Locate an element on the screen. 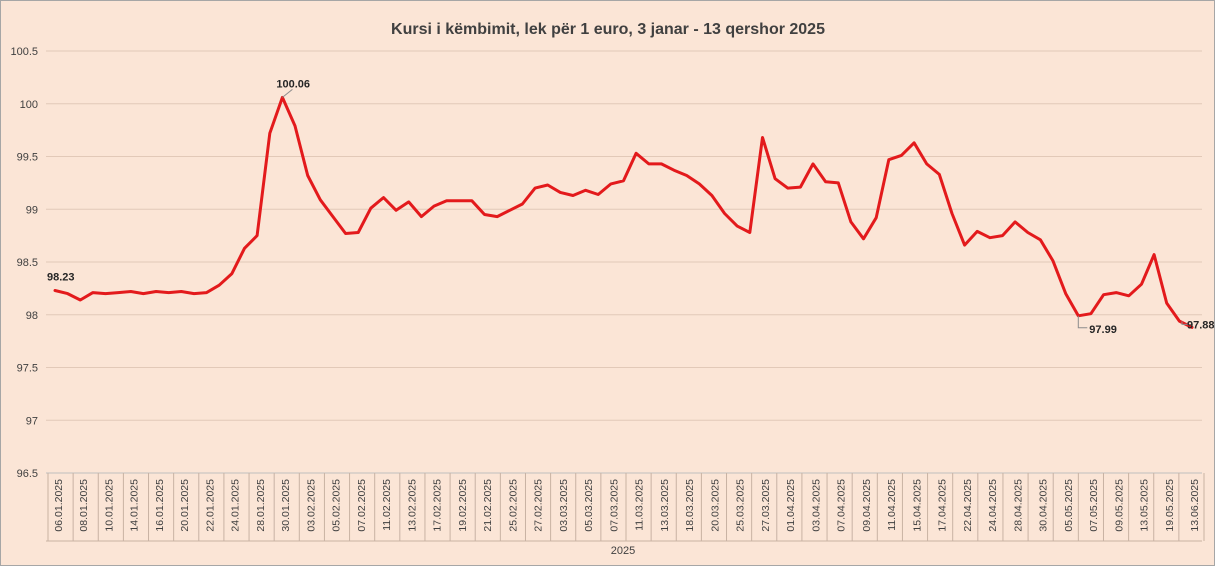 This screenshot has height=566, width=1215. x-tick-label: 13.05.2025 is located at coordinates (1145, 505).